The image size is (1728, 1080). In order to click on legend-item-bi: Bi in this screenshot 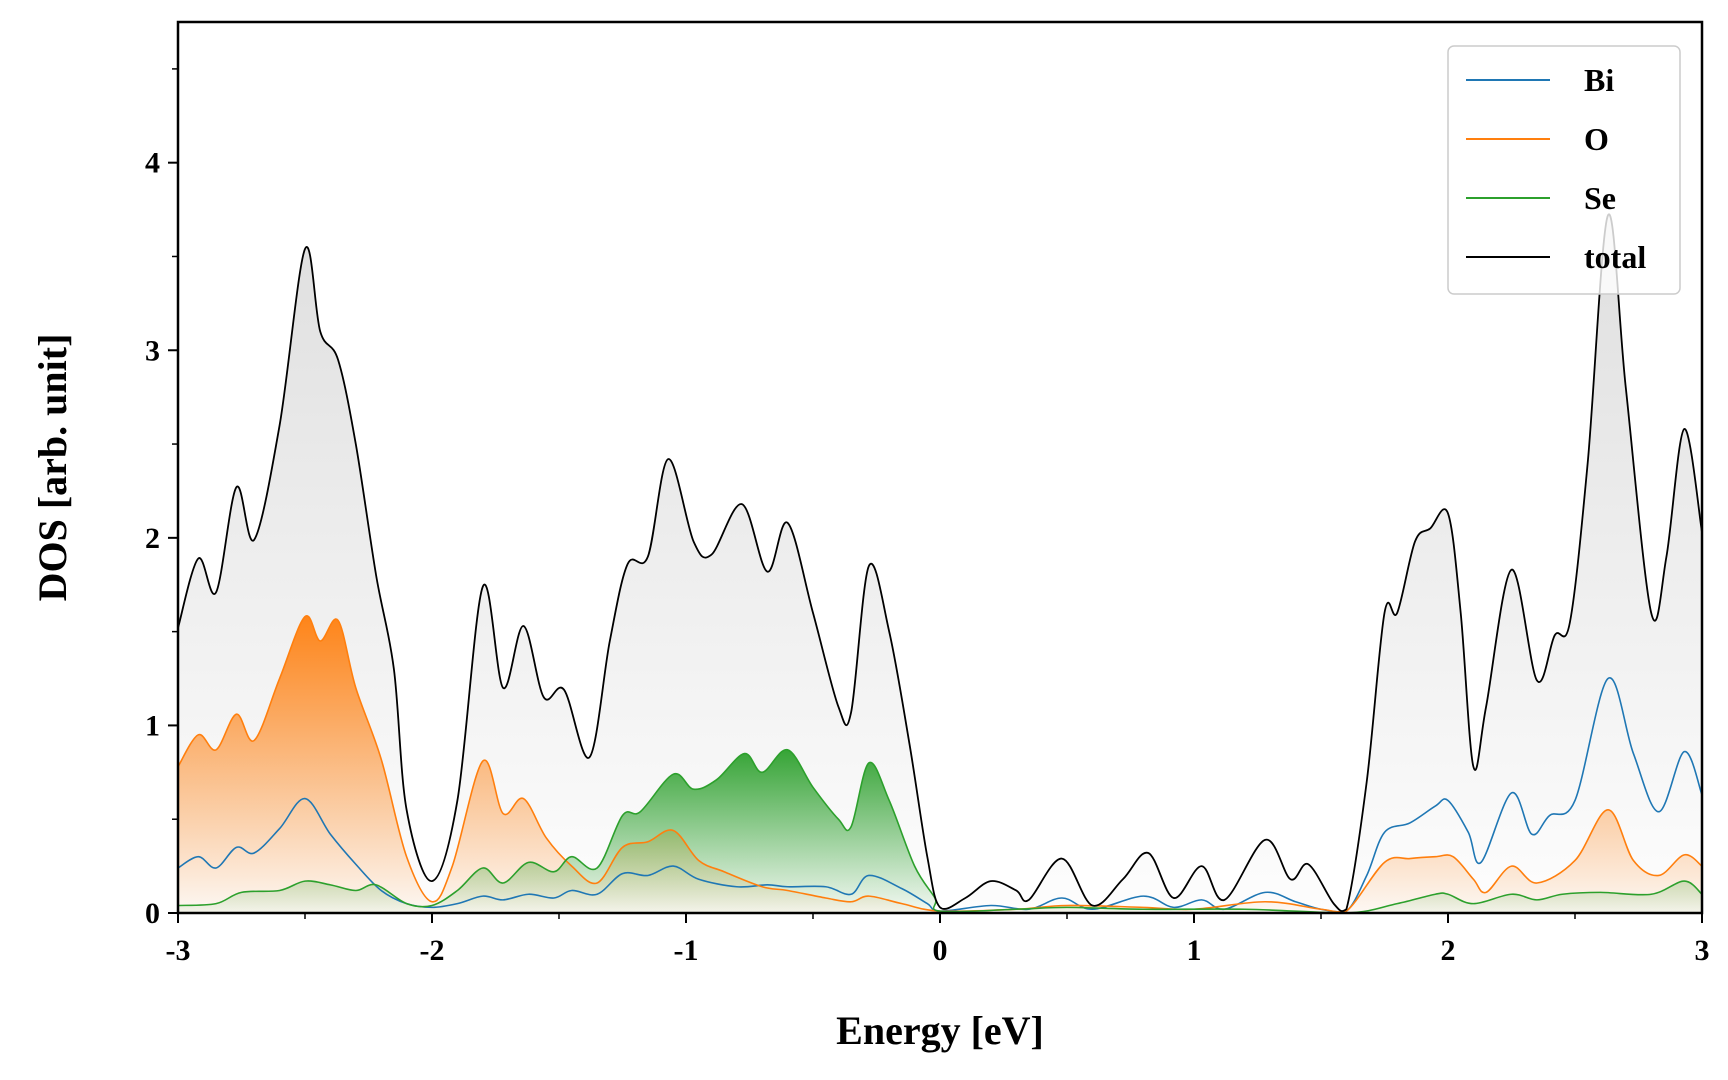, I will do `click(1540, 80)`.